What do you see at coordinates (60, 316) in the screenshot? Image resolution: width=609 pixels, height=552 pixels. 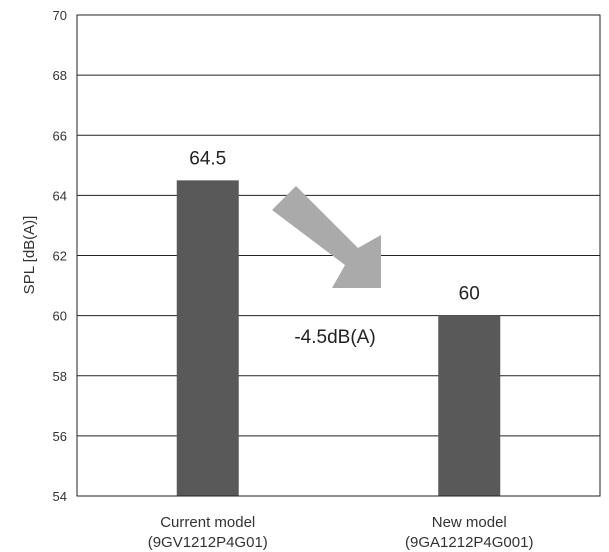 I see `y-tick-label: 60` at bounding box center [60, 316].